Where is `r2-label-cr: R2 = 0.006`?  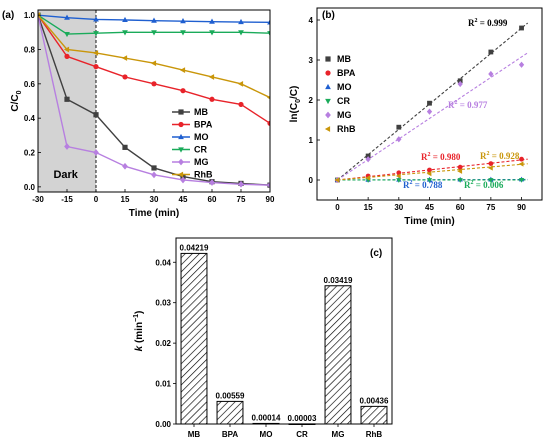
r2-label-cr: R2 = 0.006 is located at coordinates (484, 185).